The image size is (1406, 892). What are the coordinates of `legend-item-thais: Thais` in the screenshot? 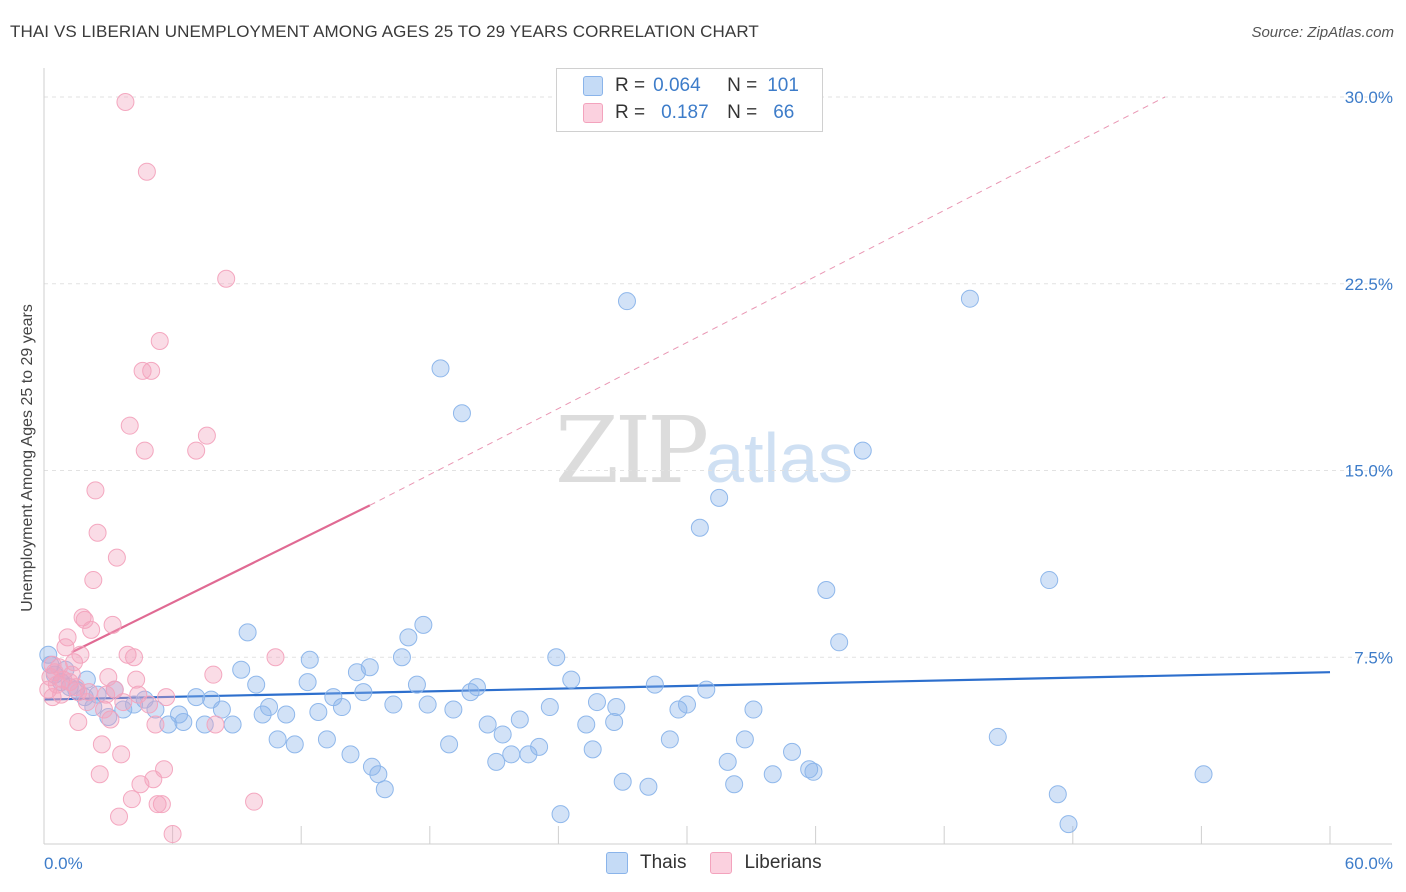 It's located at (646, 863).